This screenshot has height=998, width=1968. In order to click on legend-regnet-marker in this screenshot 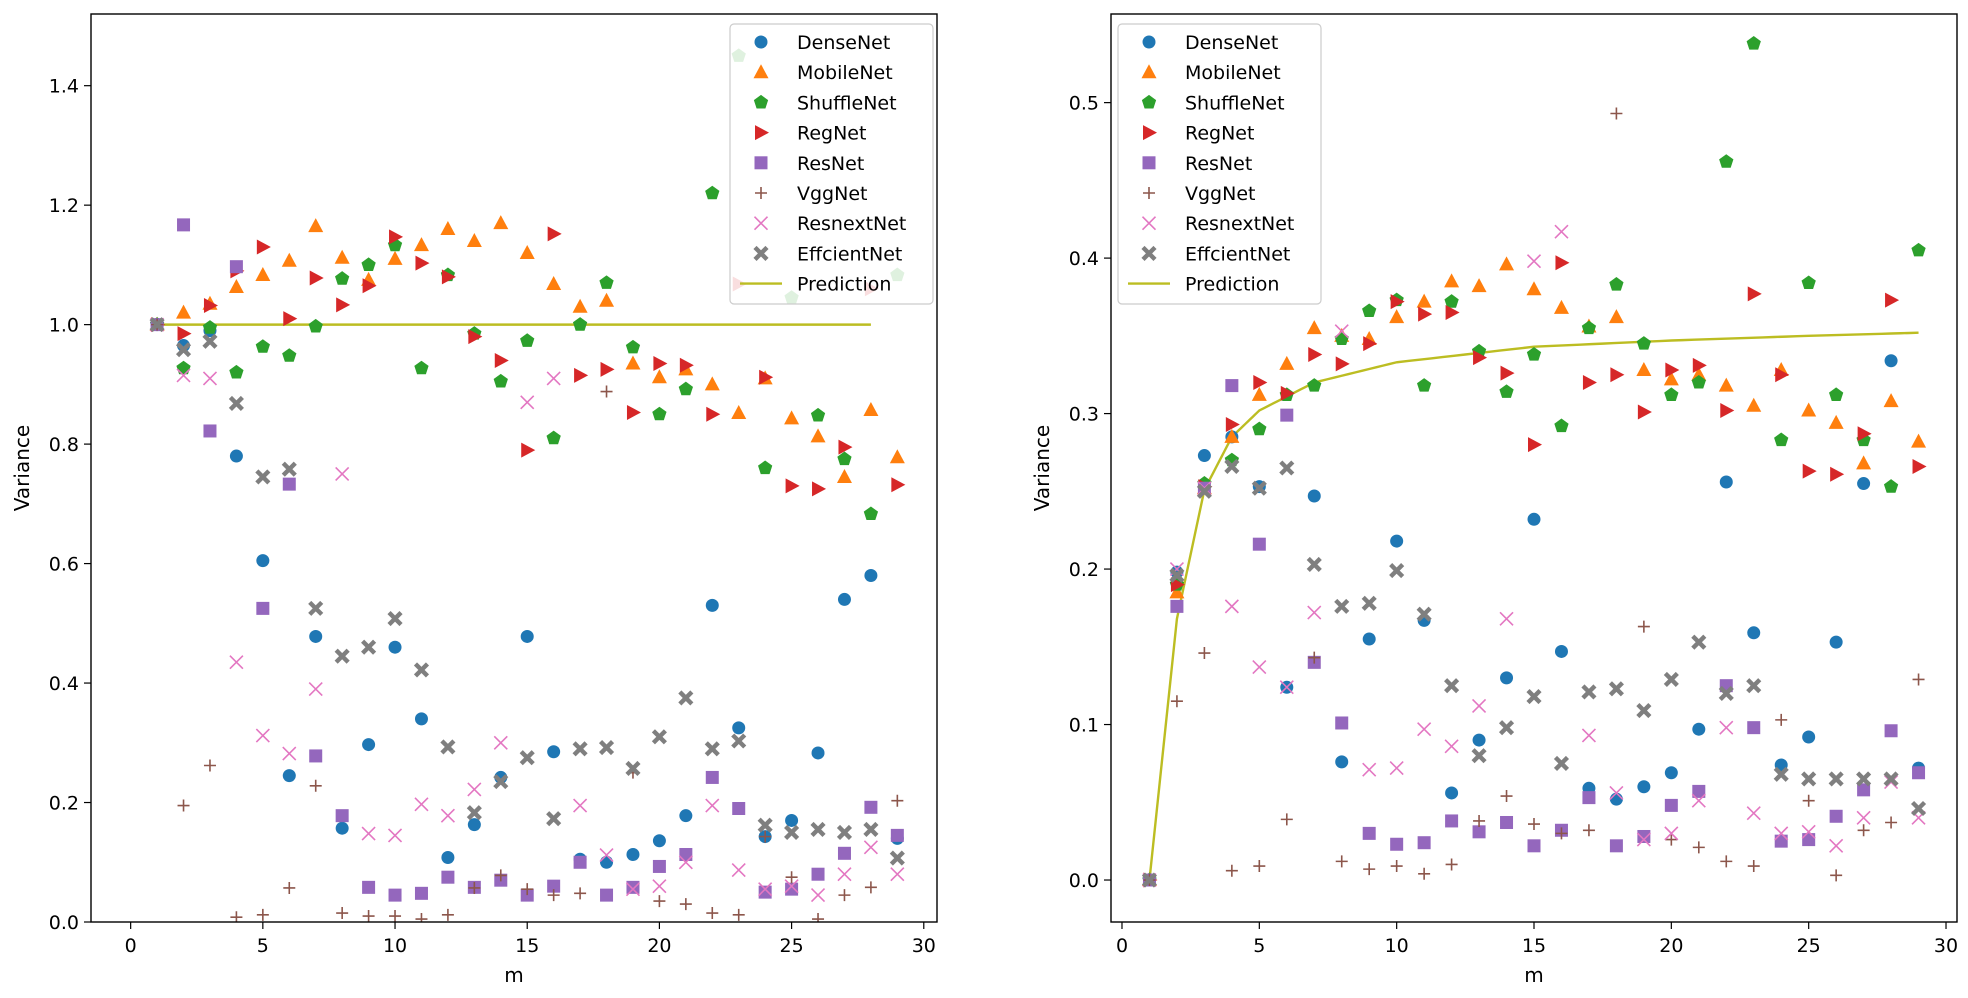, I will do `click(762, 133)`.